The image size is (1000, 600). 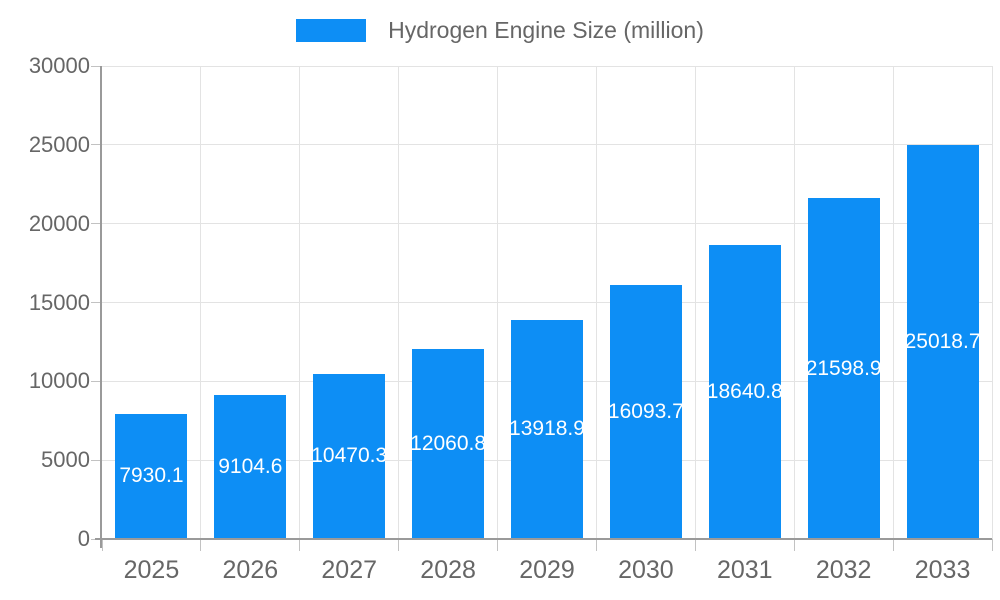 I want to click on x-axis-label-2030: 2030, so click(x=646, y=570).